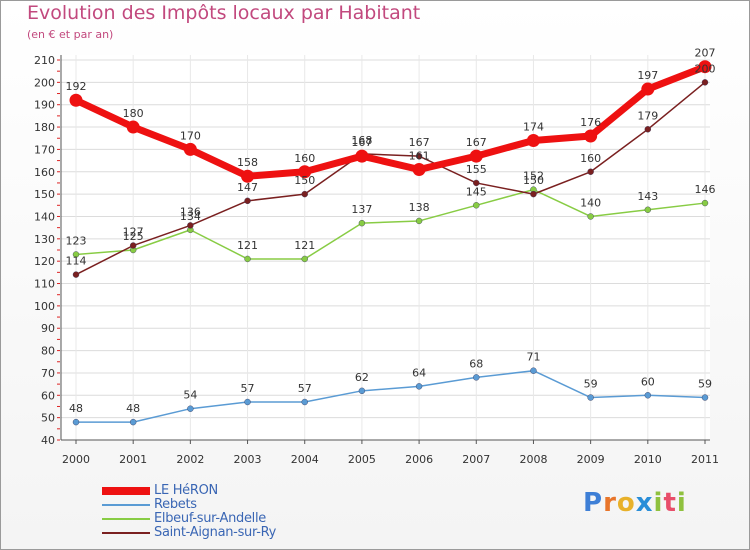 The image size is (750, 550). Describe the element at coordinates (647, 196) in the screenshot. I see `data-label: 143` at that location.